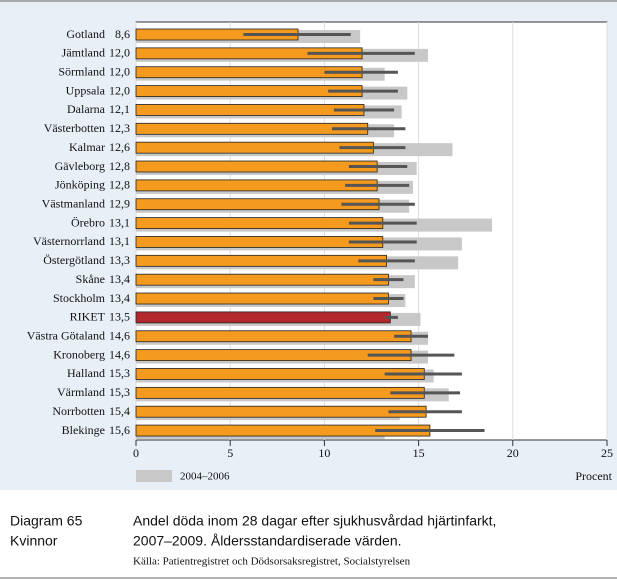 Image resolution: width=617 pixels, height=580 pixels. Describe the element at coordinates (88, 222) in the screenshot. I see `y-tick-label: Örebro` at that location.